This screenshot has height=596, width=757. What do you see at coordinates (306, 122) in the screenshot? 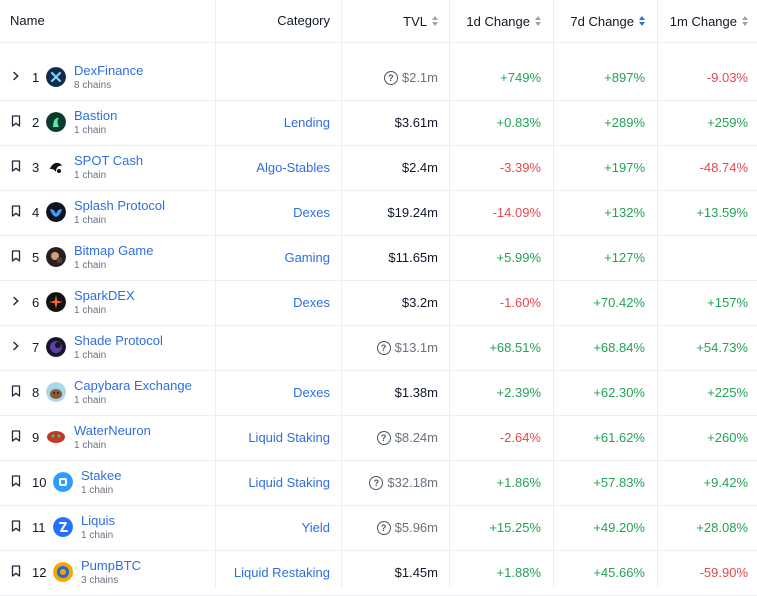
I see `category-link: Lending` at bounding box center [306, 122].